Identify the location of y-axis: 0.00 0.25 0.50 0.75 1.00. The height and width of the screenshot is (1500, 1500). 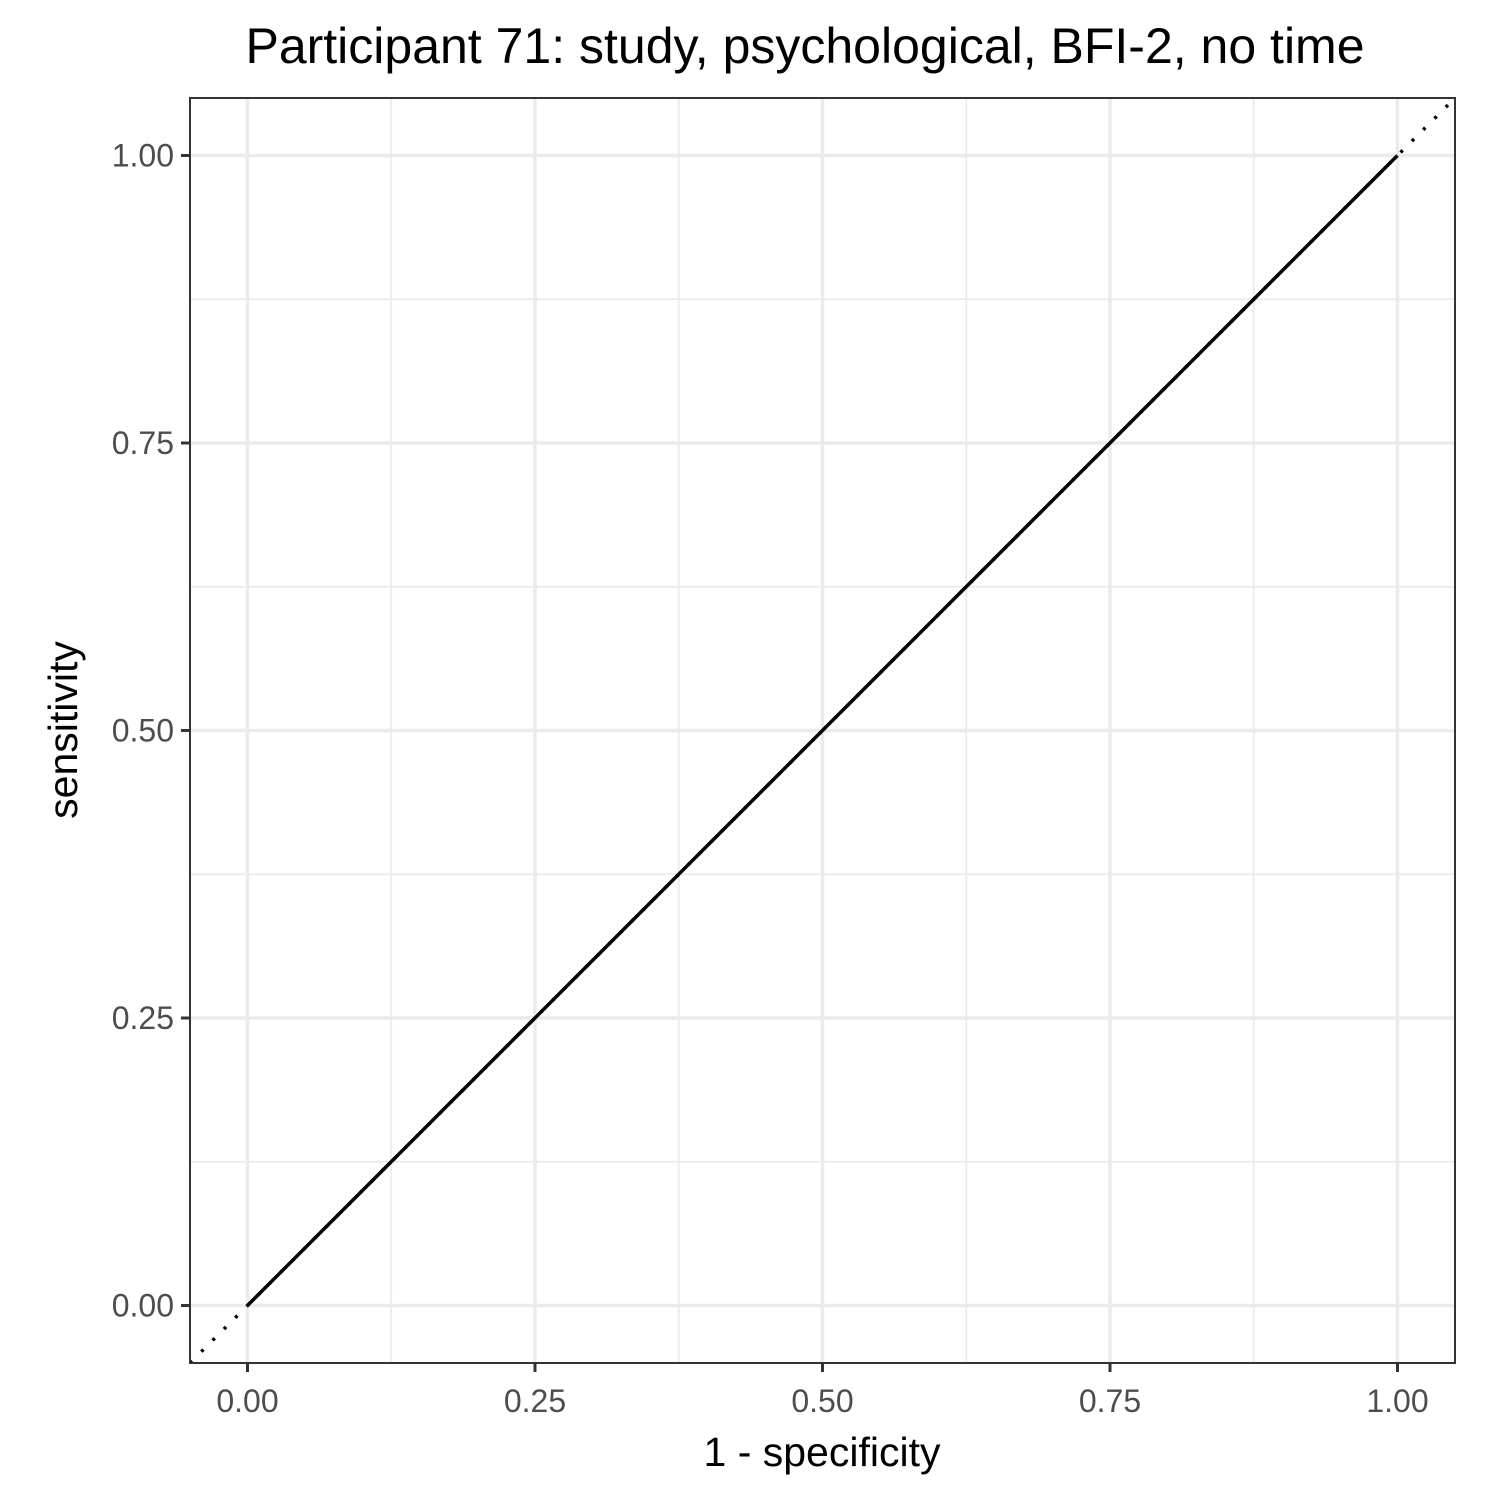
(151, 731).